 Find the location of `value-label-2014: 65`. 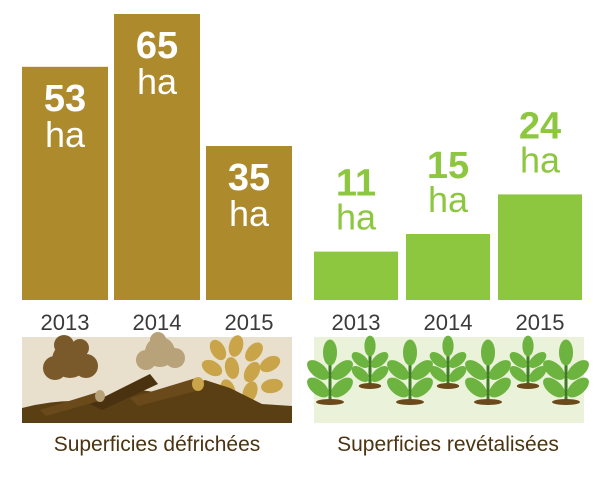

value-label-2014: 65 is located at coordinates (157, 46).